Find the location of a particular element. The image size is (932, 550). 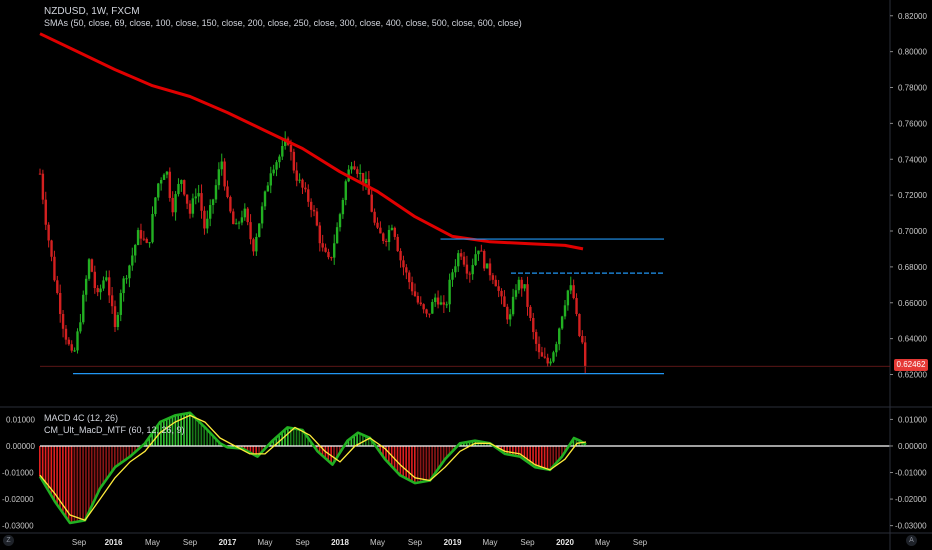

price-tick-label: 0.62000 is located at coordinates (912, 375).